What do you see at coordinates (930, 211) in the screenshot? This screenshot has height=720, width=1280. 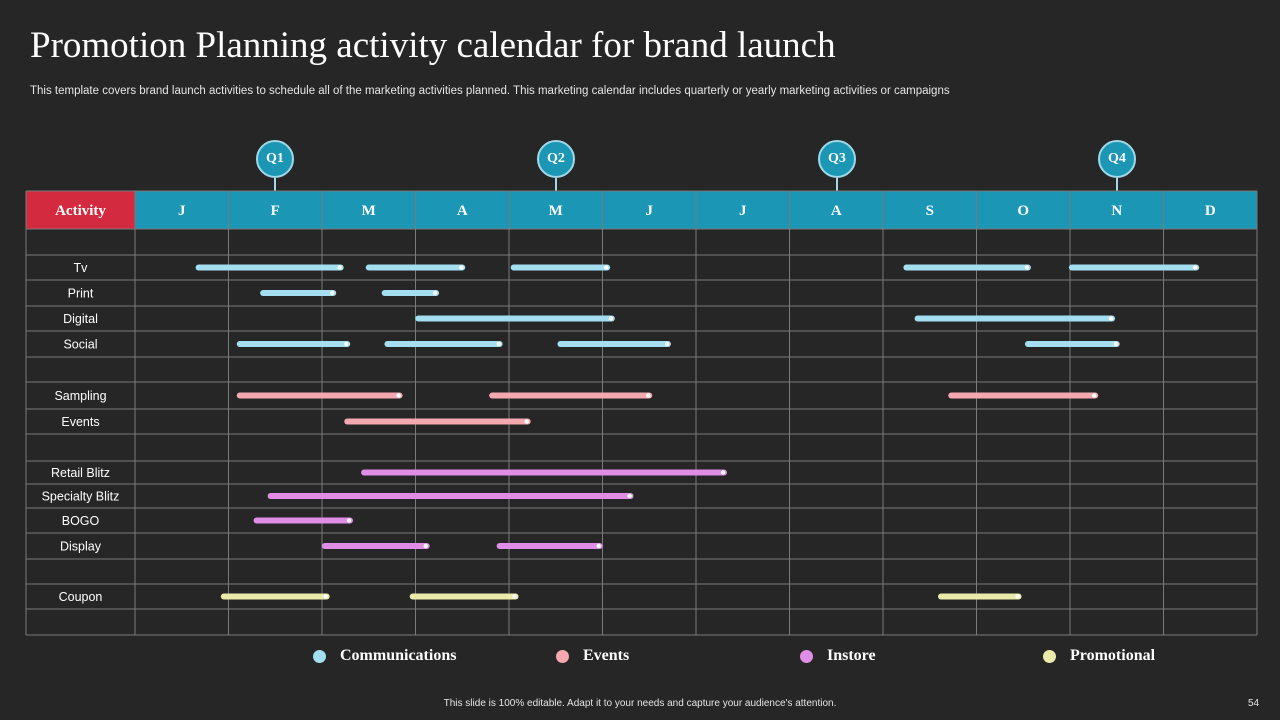 I see `month-header-label: S` at bounding box center [930, 211].